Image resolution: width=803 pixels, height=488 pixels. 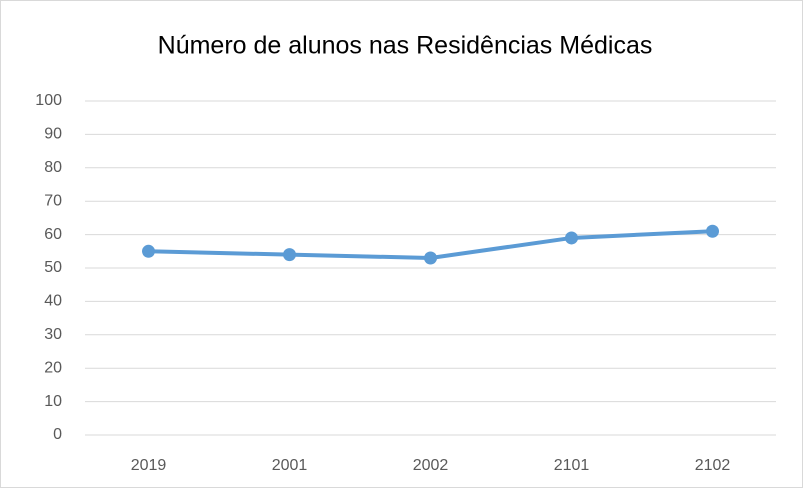 I want to click on x-tick-label: 2001, so click(x=290, y=465).